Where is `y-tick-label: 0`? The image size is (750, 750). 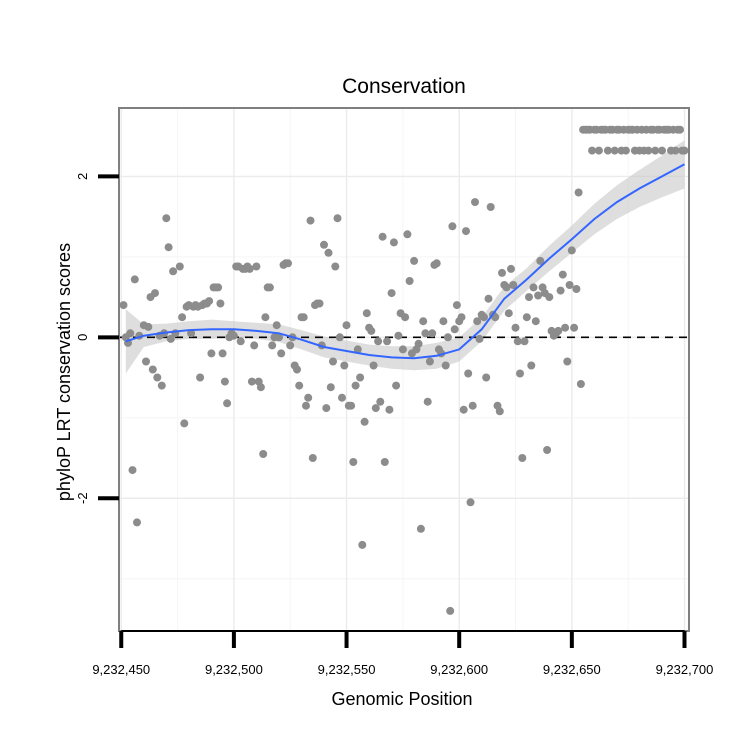 y-tick-label: 0 is located at coordinates (82, 337).